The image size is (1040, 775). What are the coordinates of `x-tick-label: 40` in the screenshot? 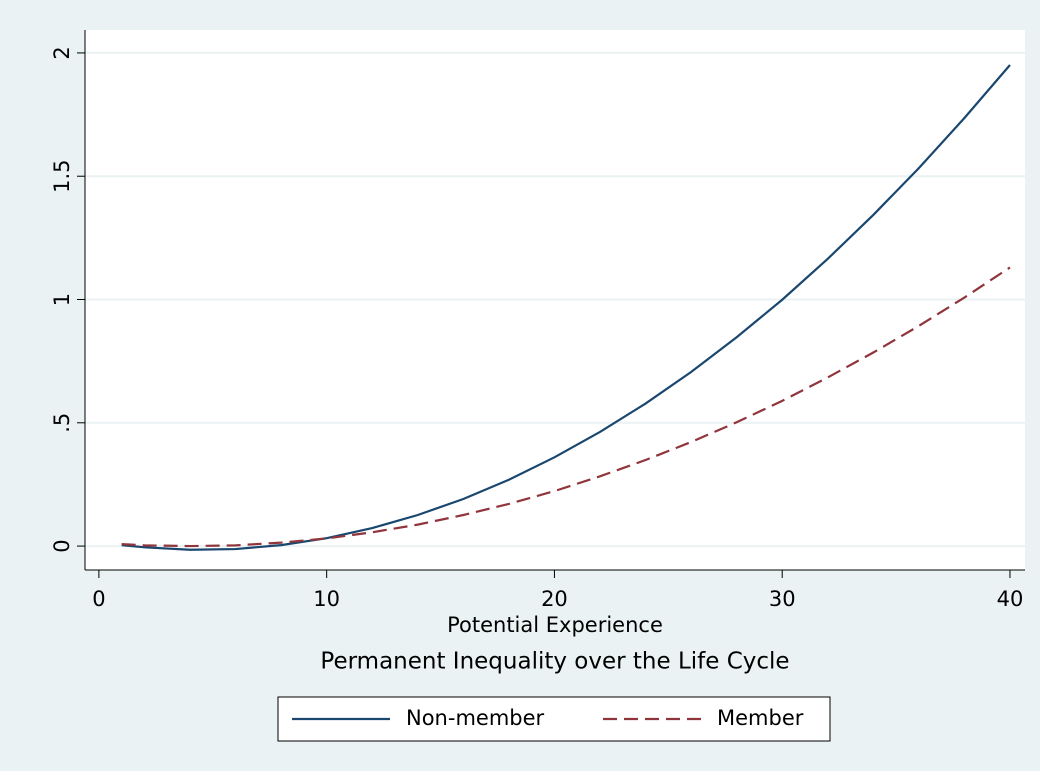 It's located at (1010, 599).